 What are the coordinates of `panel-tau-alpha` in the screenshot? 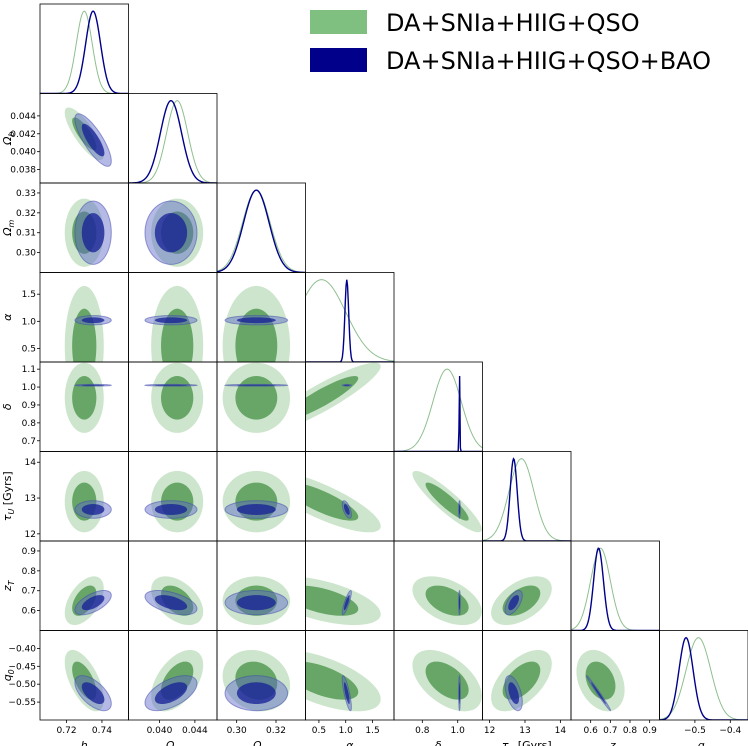 It's located at (343, 505).